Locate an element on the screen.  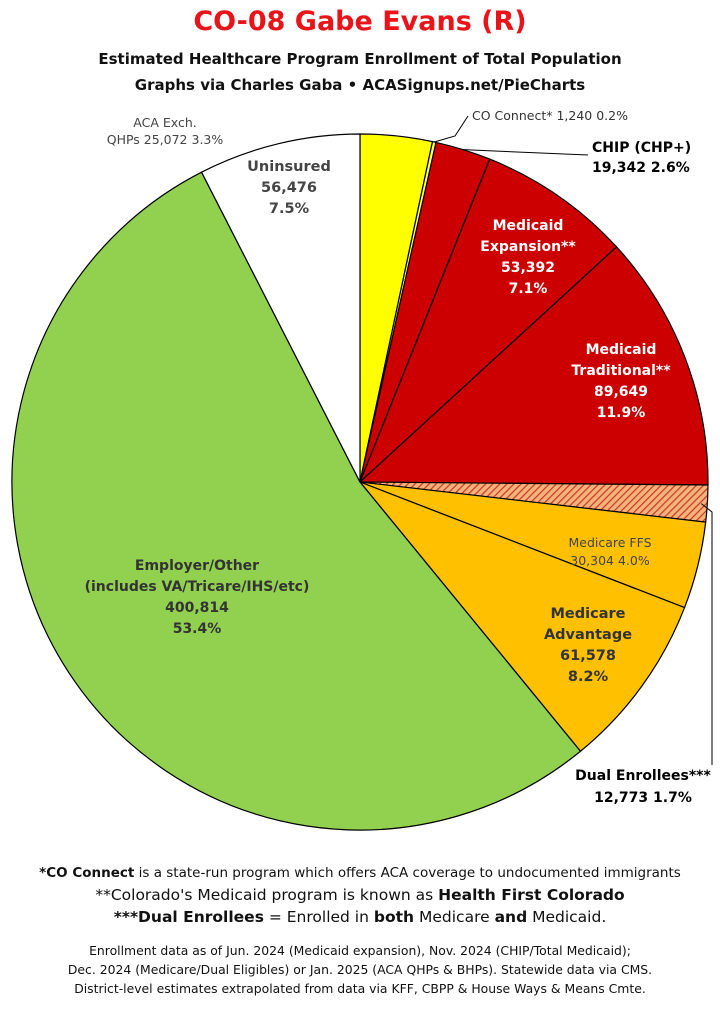
chart-title: CO-08 Gabe Evans (R) is located at coordinates (360, 21).